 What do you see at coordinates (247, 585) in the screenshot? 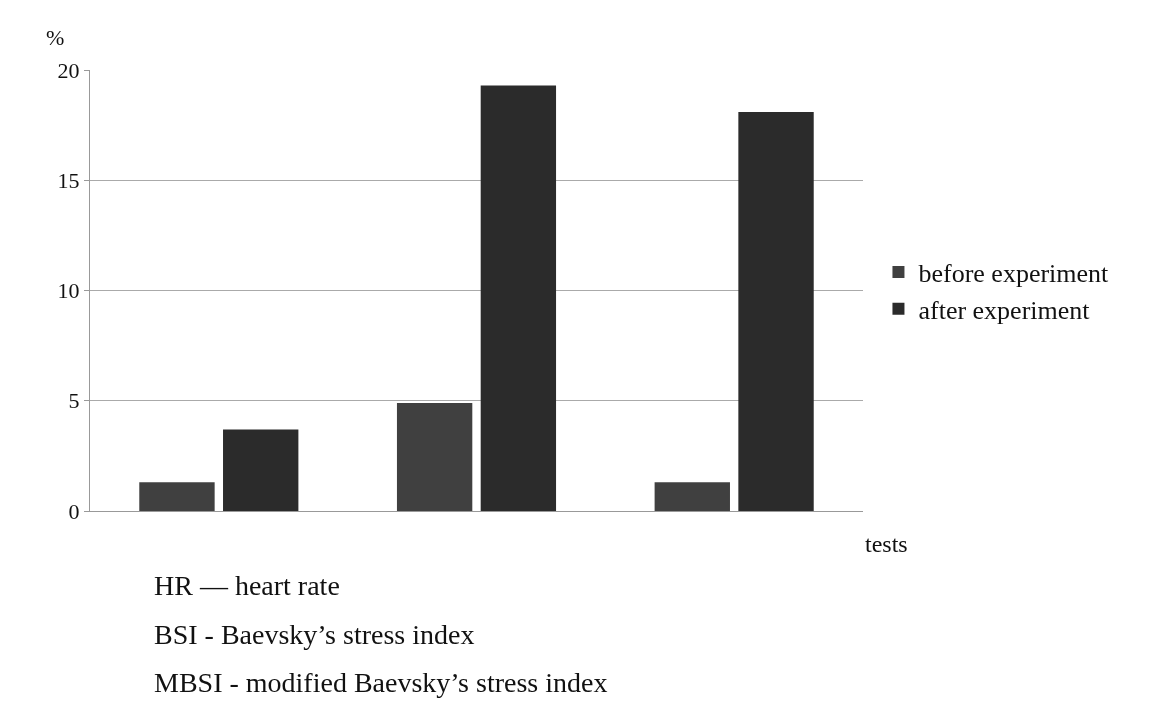
I see `text: HR — heart rate` at bounding box center [247, 585].